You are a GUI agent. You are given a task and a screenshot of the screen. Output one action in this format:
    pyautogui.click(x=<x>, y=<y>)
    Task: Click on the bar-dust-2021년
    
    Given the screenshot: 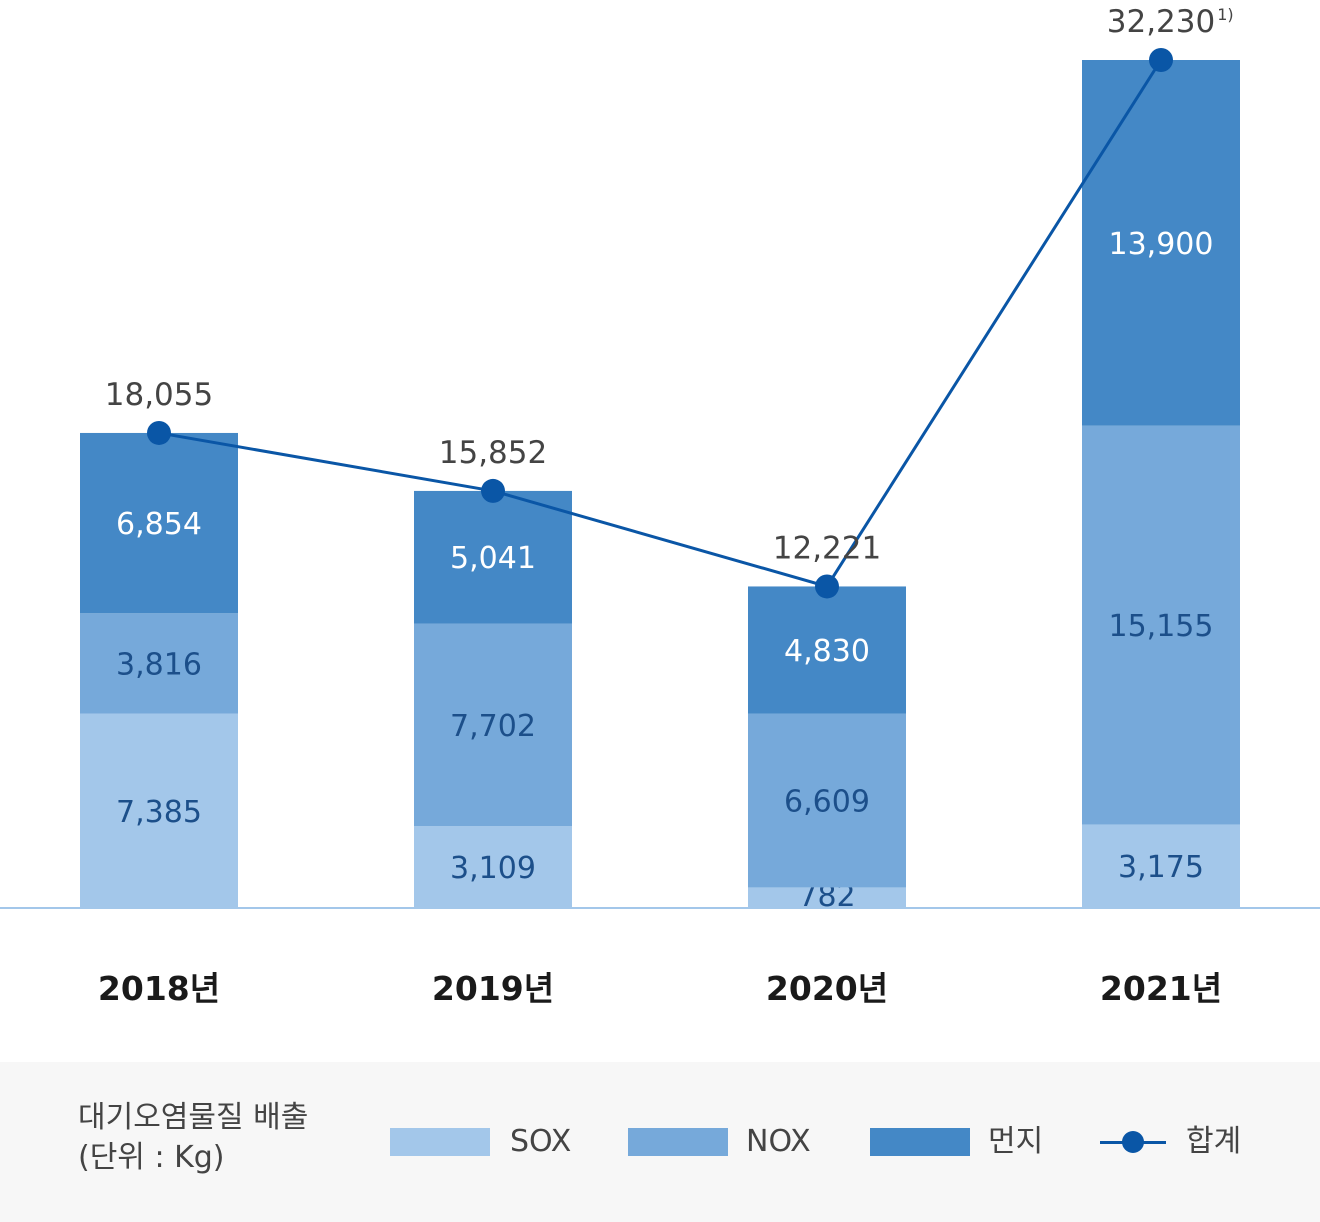 What is the action you would take?
    pyautogui.click(x=1161, y=243)
    